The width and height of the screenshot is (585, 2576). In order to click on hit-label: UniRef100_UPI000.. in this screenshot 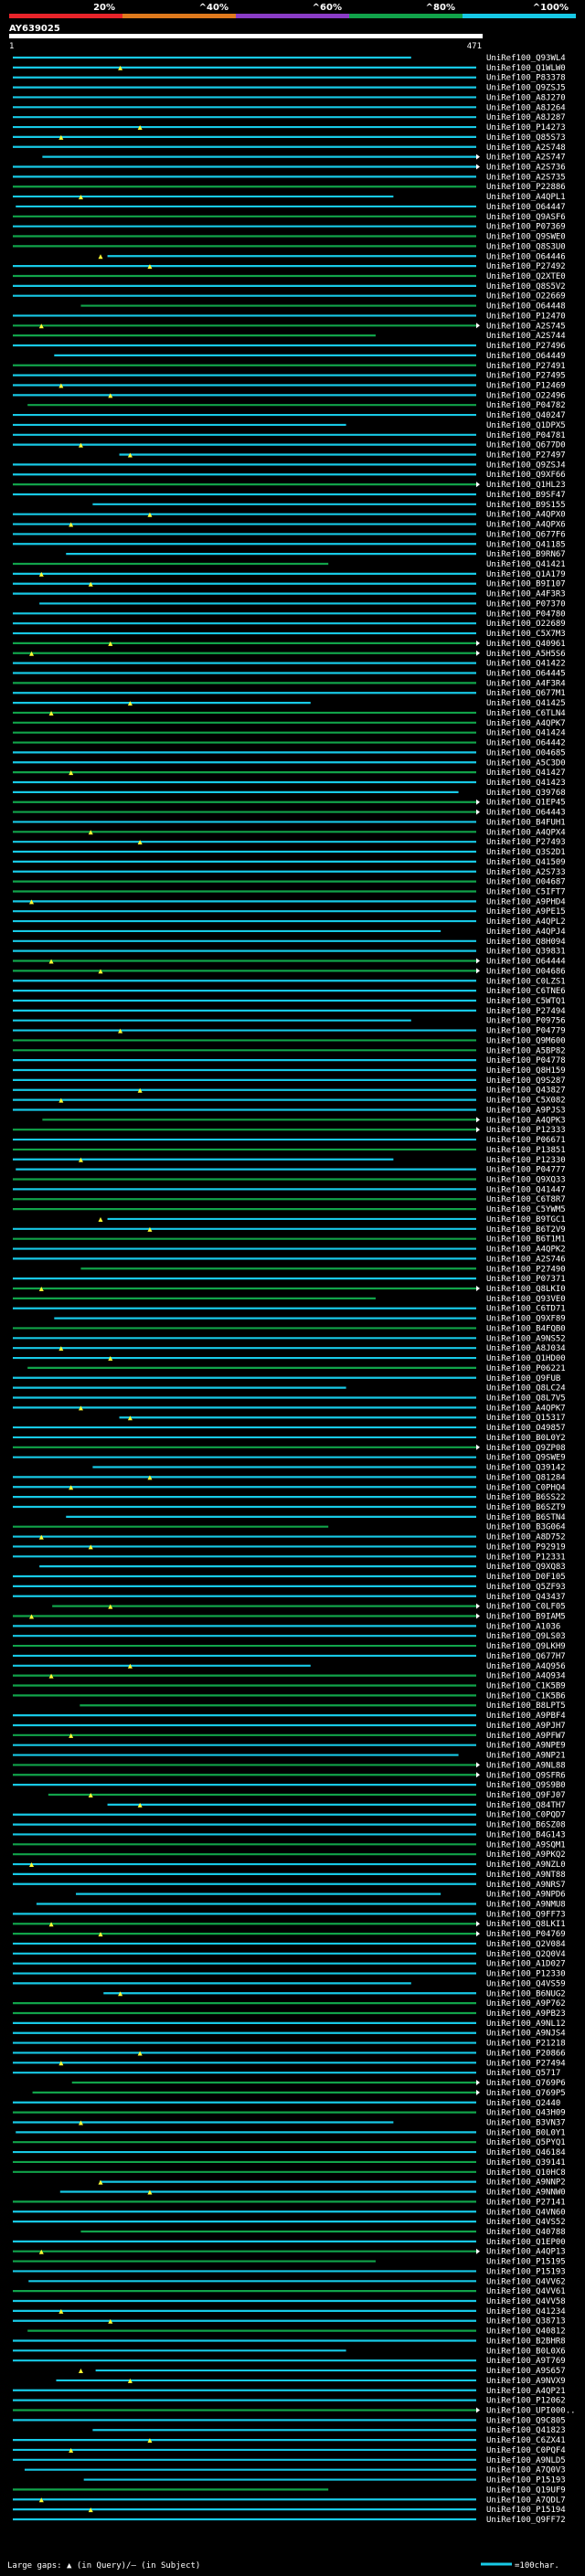, I will do `click(531, 2411)`.